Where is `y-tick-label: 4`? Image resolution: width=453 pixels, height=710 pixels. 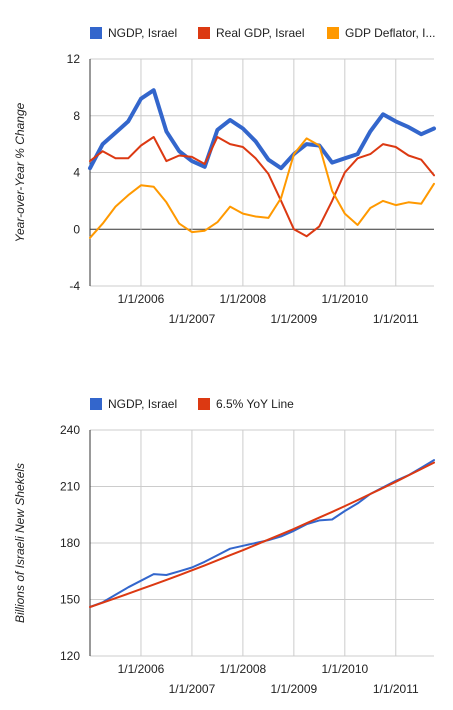
y-tick-label: 4 is located at coordinates (76, 173).